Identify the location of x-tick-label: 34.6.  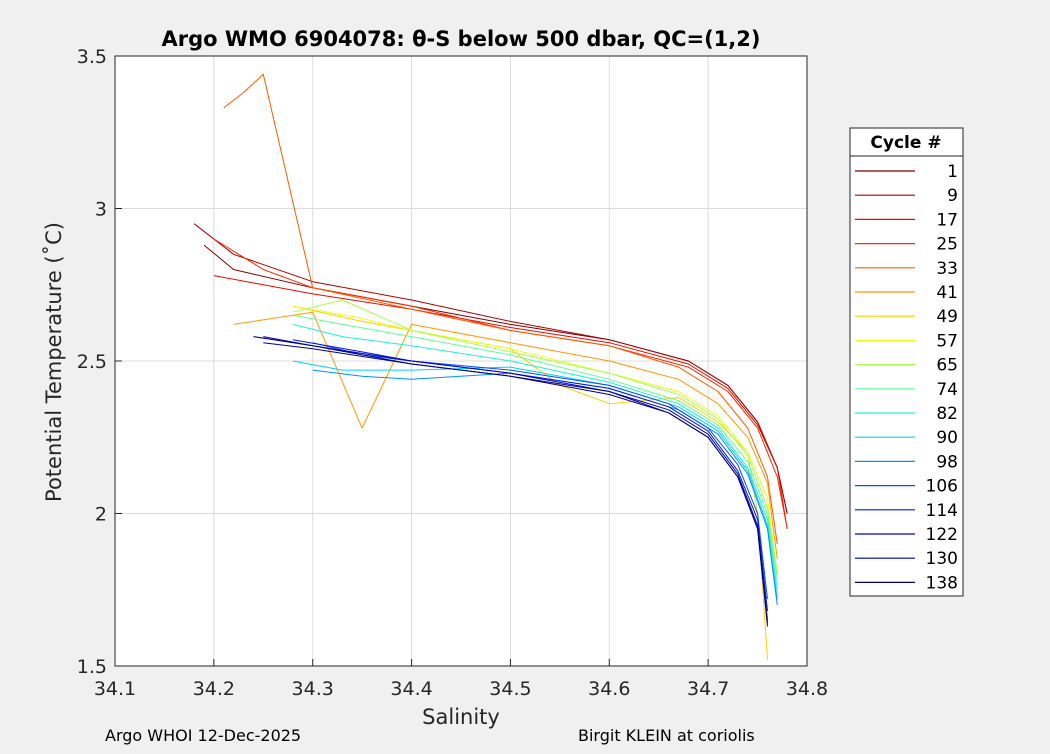
(609, 689).